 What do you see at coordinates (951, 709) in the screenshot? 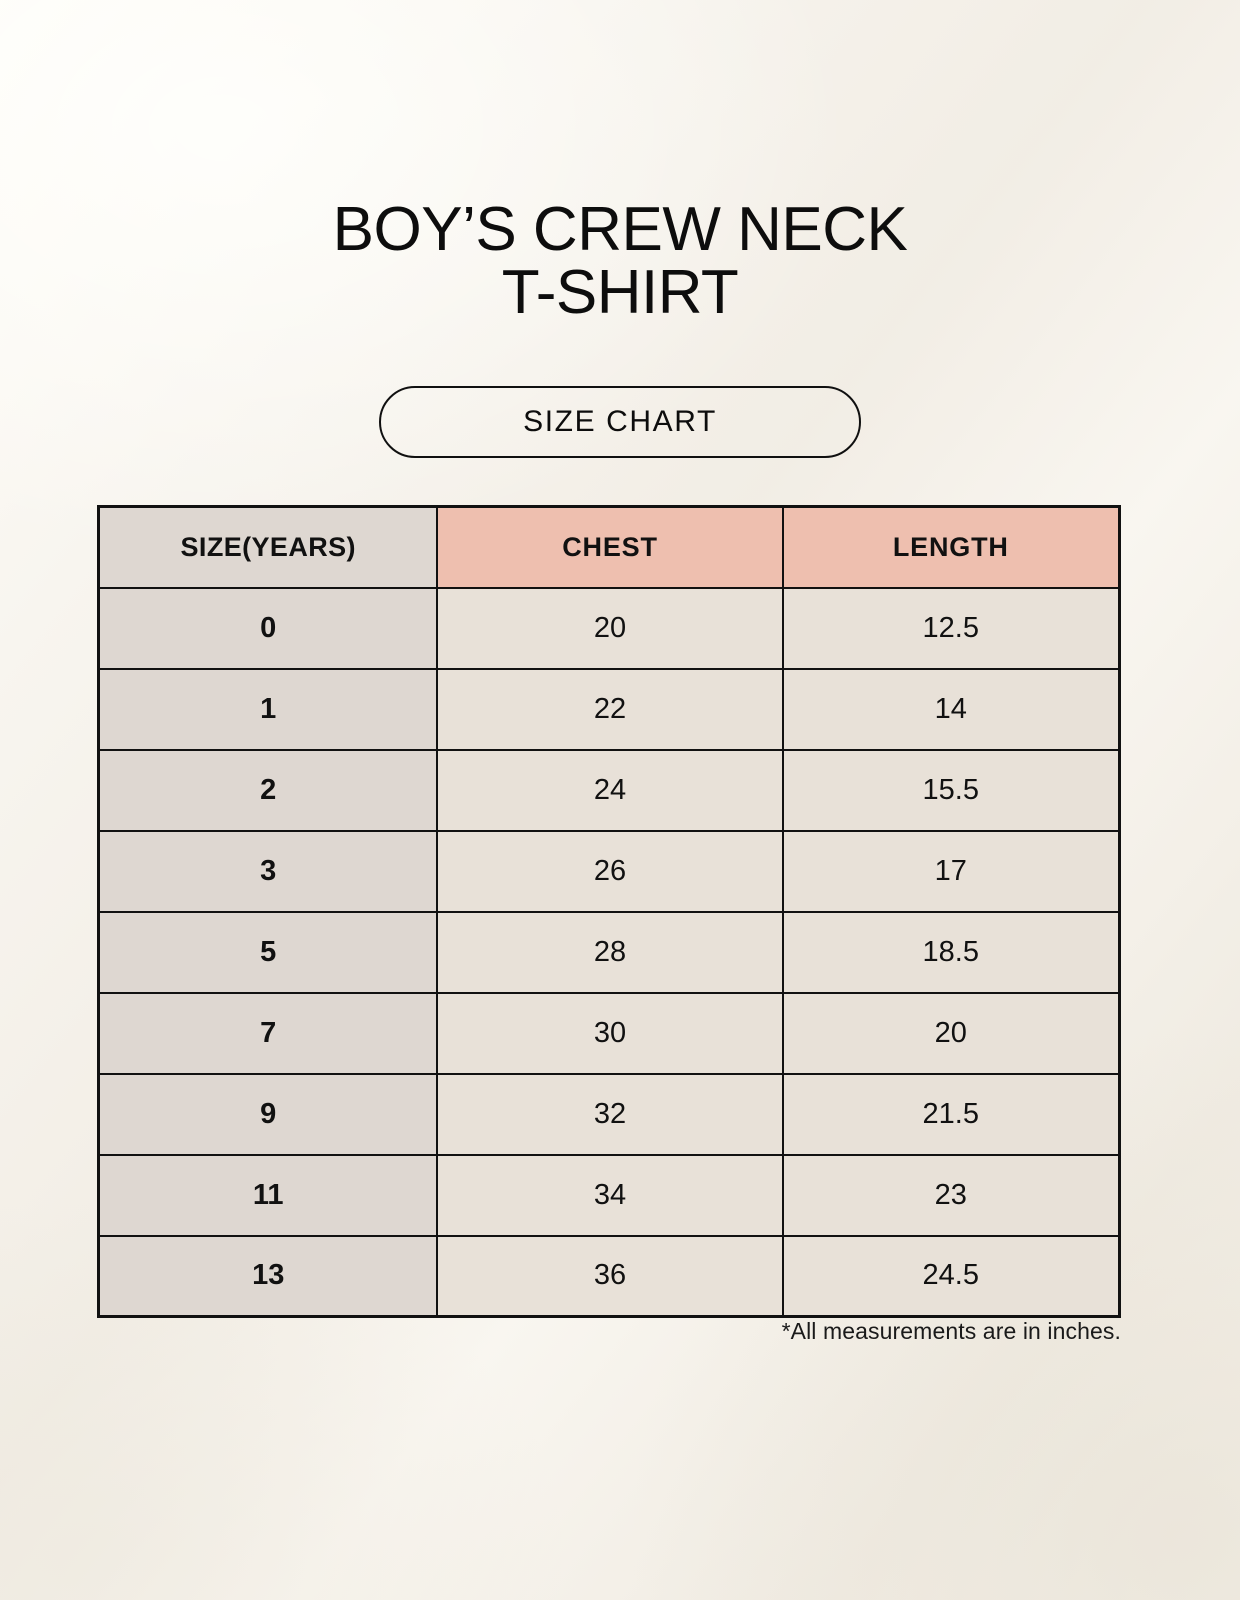
I see `cell-length: 14` at bounding box center [951, 709].